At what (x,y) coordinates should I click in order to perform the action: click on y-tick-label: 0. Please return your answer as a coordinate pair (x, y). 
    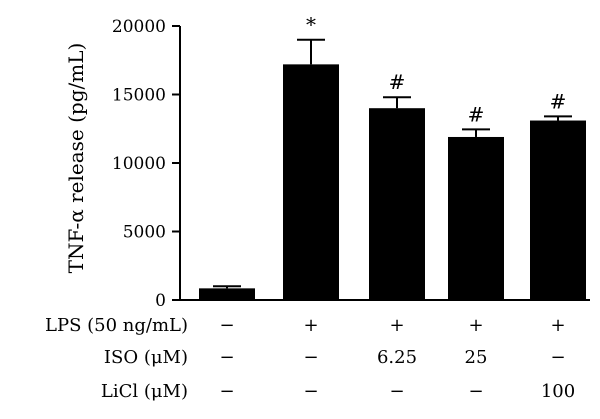
    Looking at the image, I should click on (160, 301).